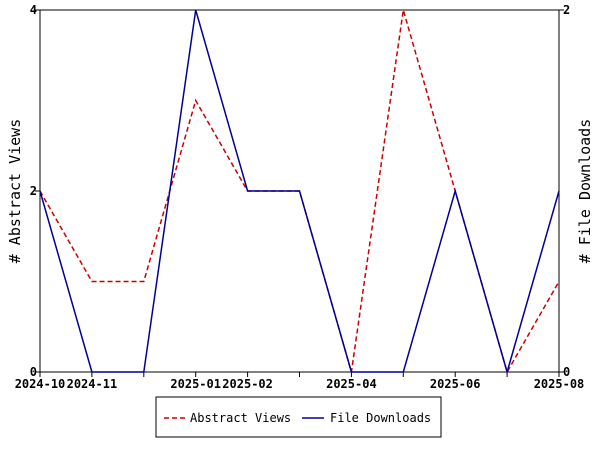  What do you see at coordinates (351, 384) in the screenshot?
I see `x-tick-label: 2025-04` at bounding box center [351, 384].